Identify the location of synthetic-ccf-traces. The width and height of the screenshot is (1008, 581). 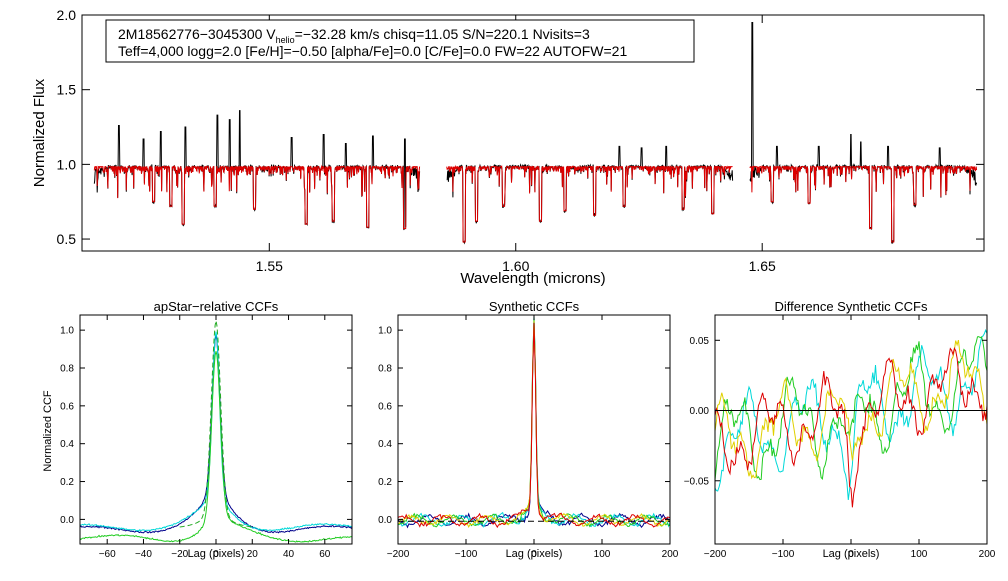
(534, 422).